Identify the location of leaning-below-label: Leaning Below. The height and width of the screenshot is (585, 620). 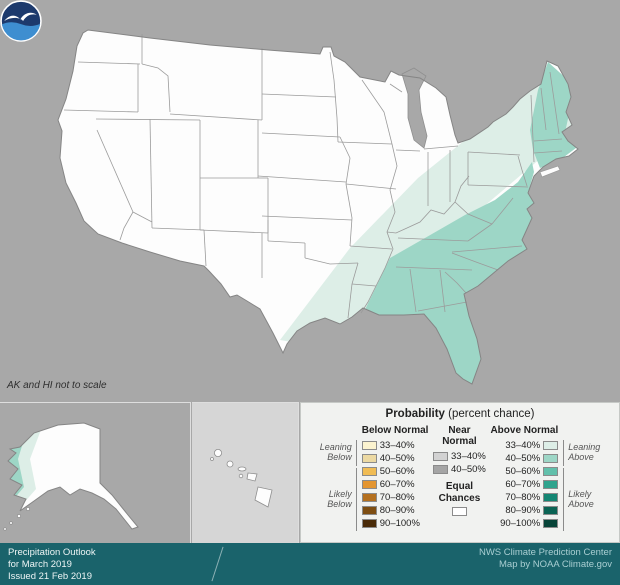
(336, 453).